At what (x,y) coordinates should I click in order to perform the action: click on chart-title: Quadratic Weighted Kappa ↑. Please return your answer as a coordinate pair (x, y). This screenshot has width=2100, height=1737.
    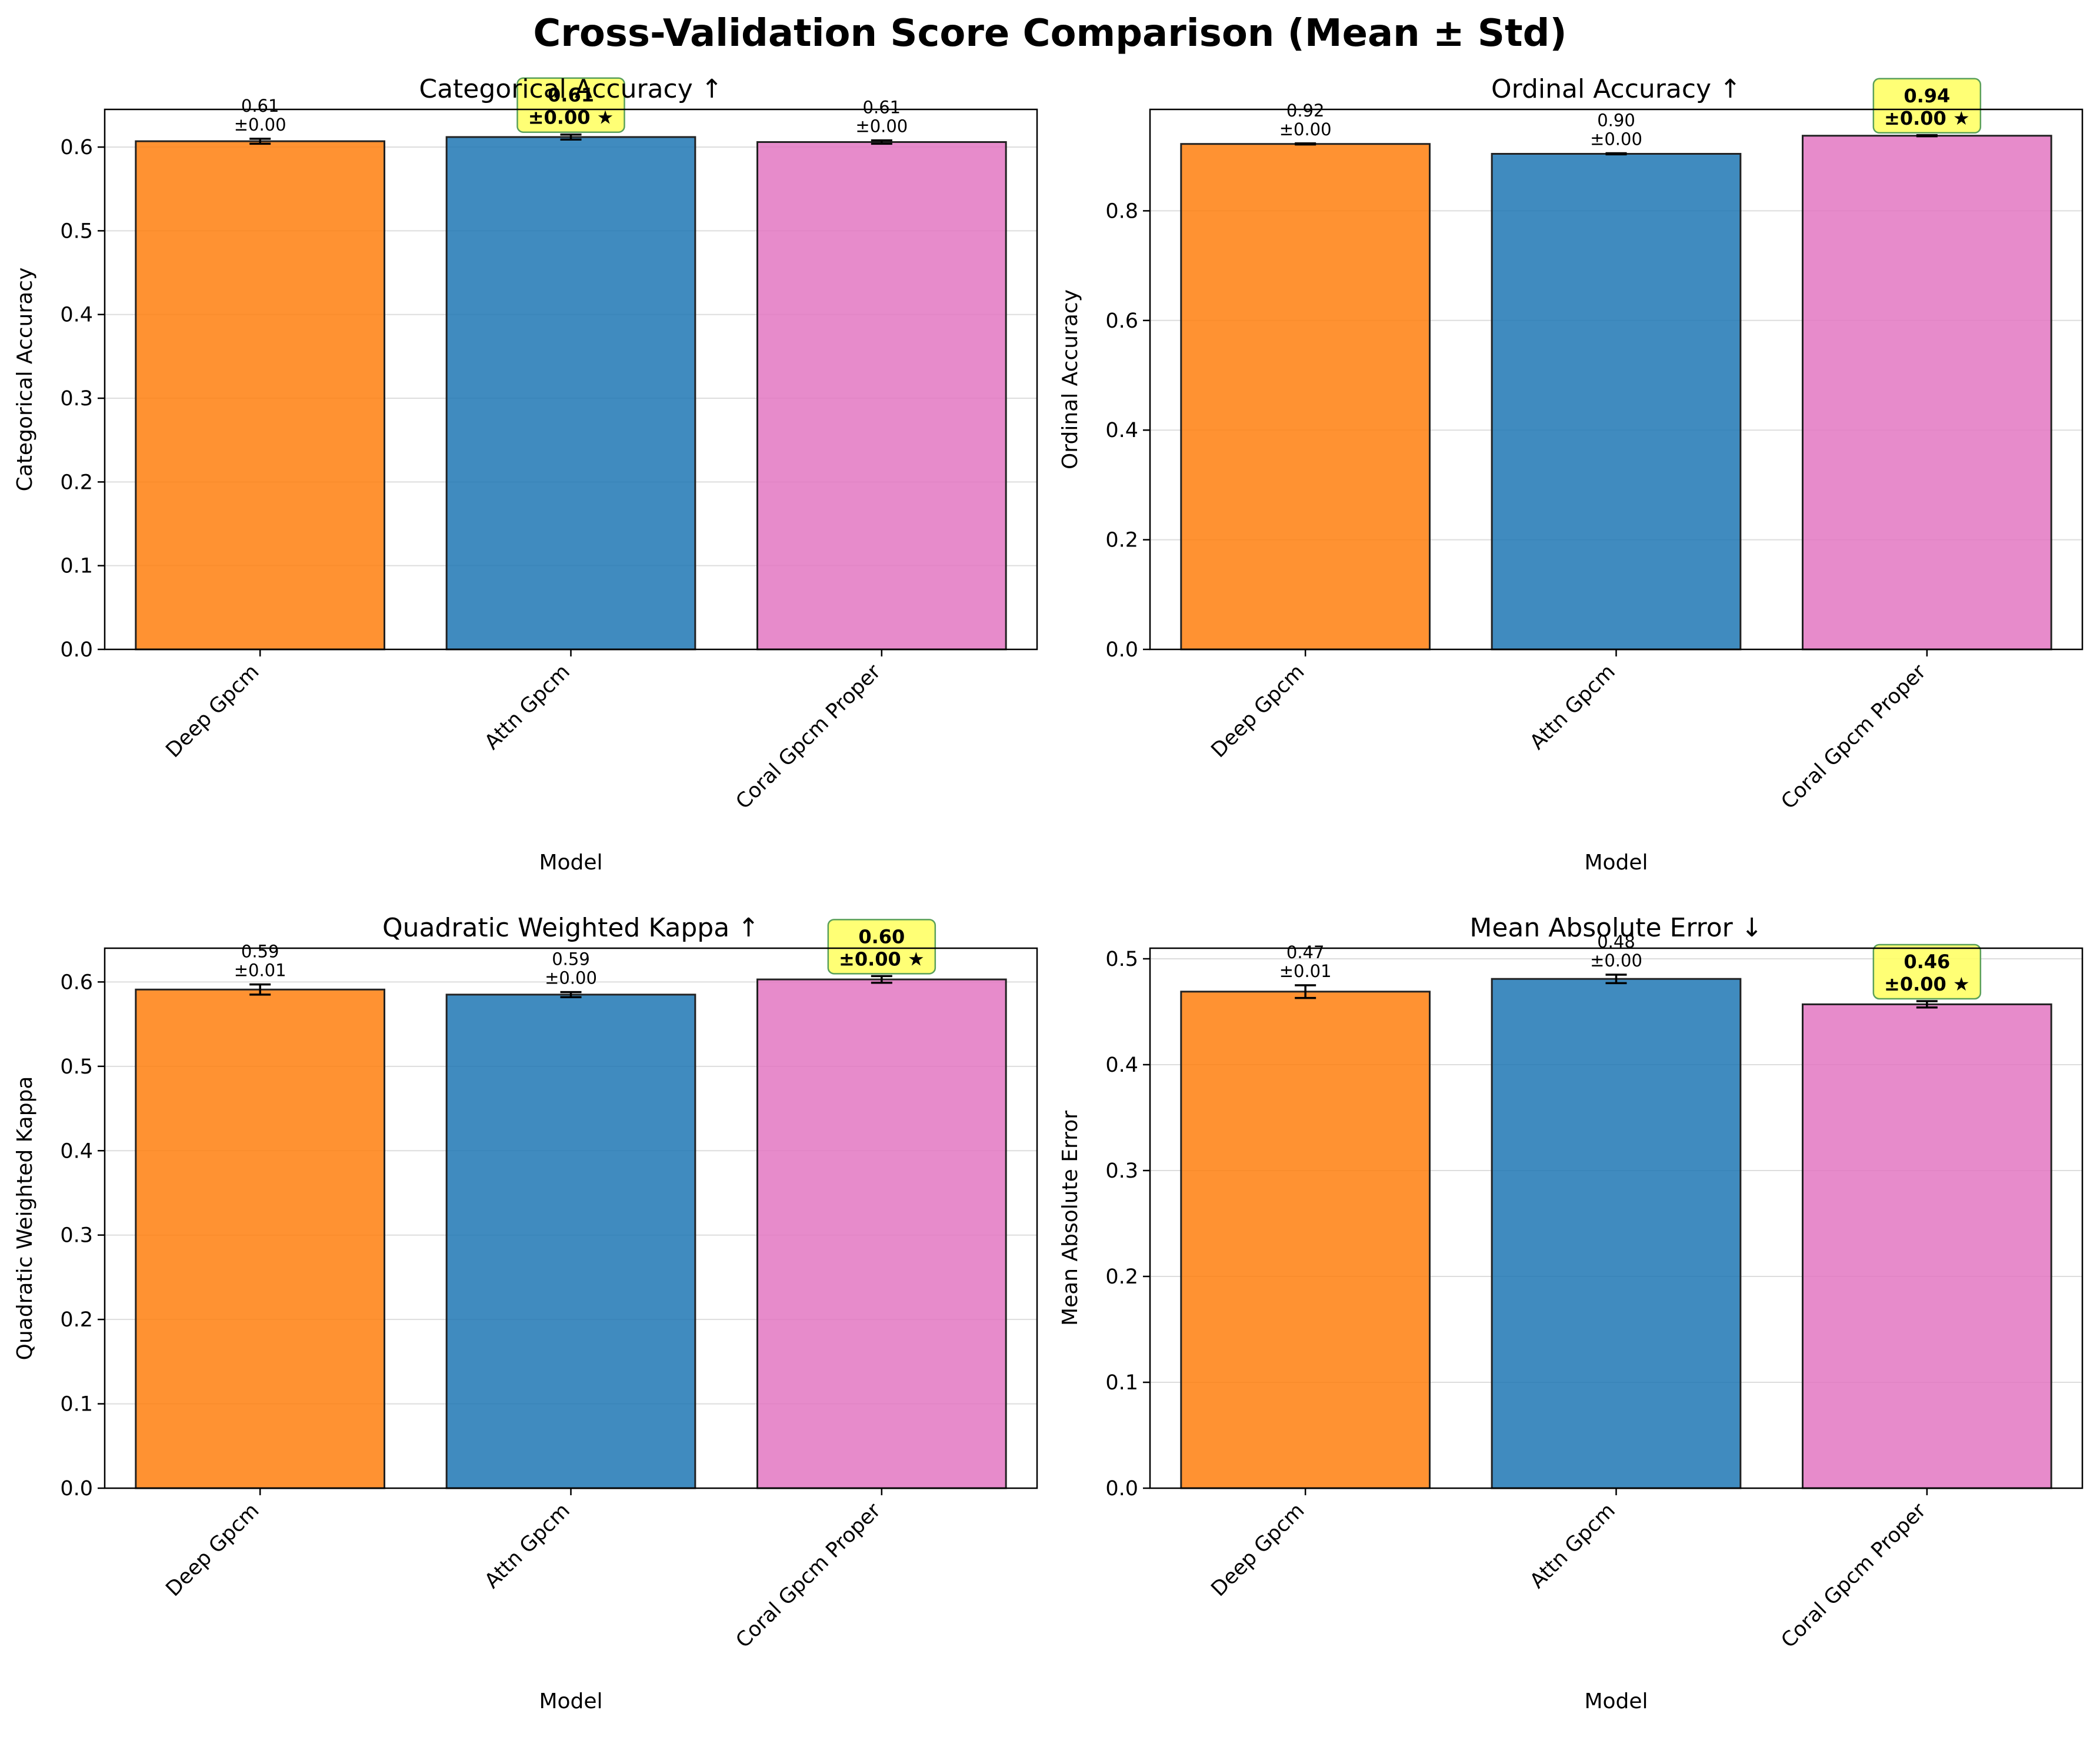
    Looking at the image, I should click on (570, 928).